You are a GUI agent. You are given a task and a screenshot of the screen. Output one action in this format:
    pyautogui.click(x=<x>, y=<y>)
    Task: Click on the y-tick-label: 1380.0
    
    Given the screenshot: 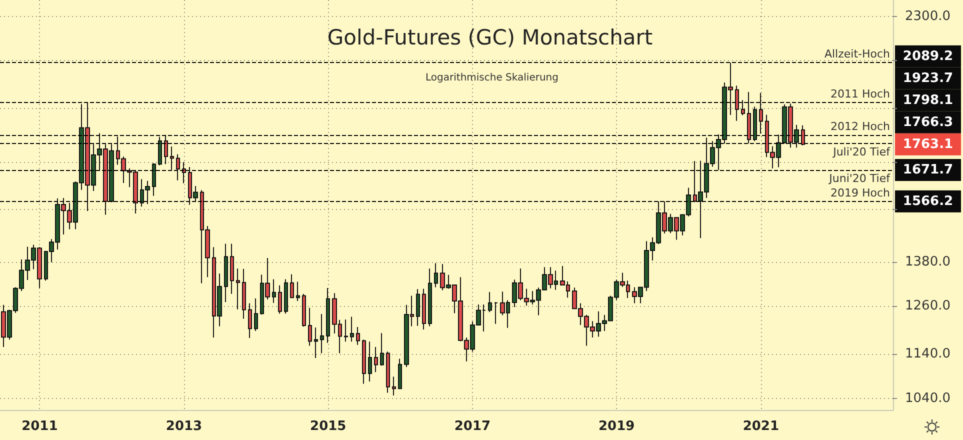 What is the action you would take?
    pyautogui.click(x=927, y=262)
    